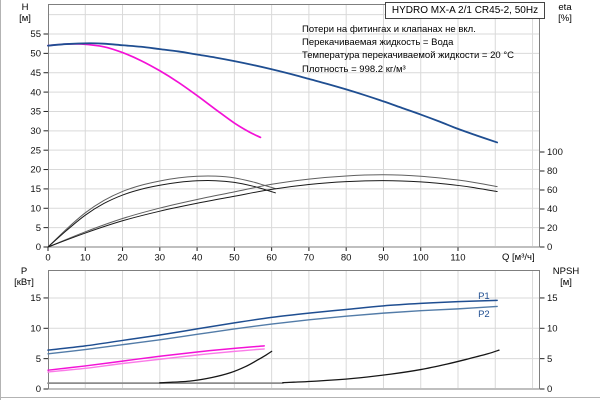 The width and height of the screenshot is (600, 400). I want to click on tick-label: 90, so click(383, 258).